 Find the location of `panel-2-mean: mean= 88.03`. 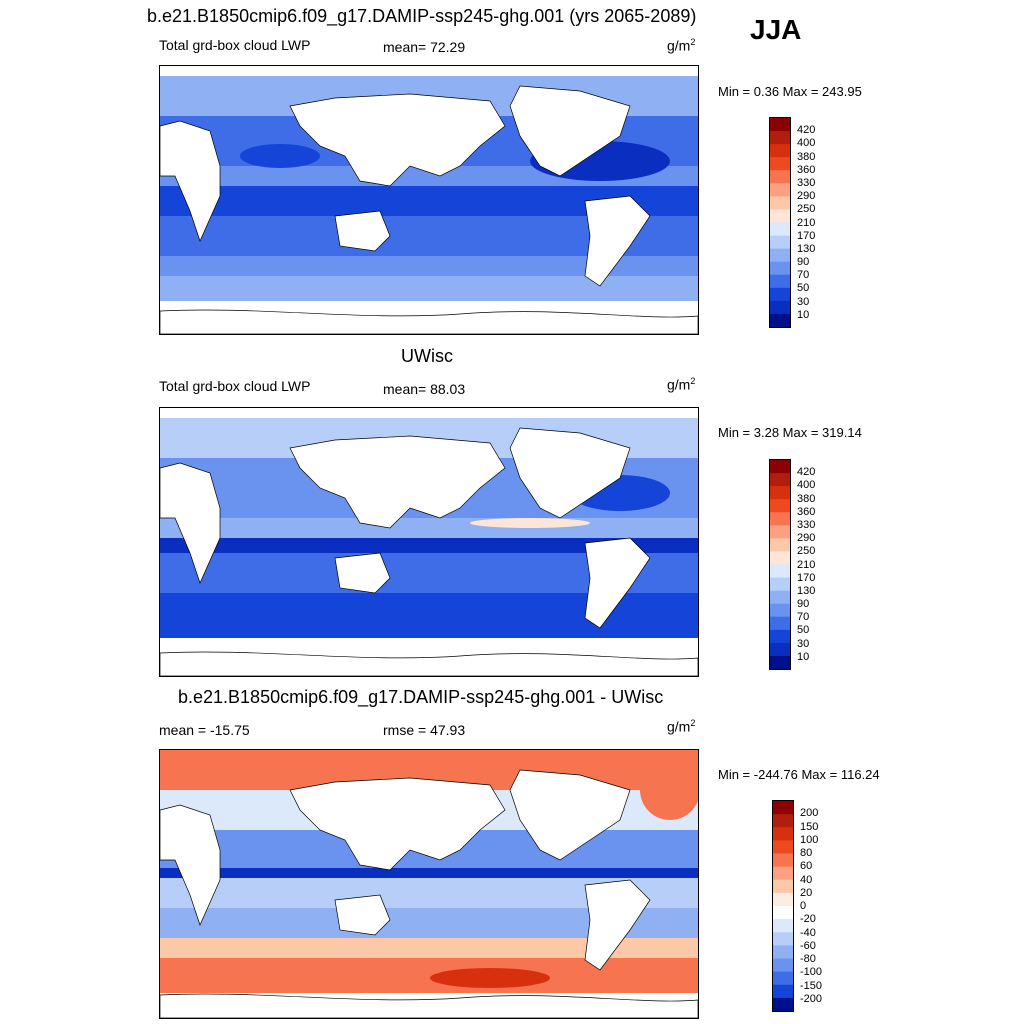

panel-2-mean: mean= 88.03 is located at coordinates (424, 389).